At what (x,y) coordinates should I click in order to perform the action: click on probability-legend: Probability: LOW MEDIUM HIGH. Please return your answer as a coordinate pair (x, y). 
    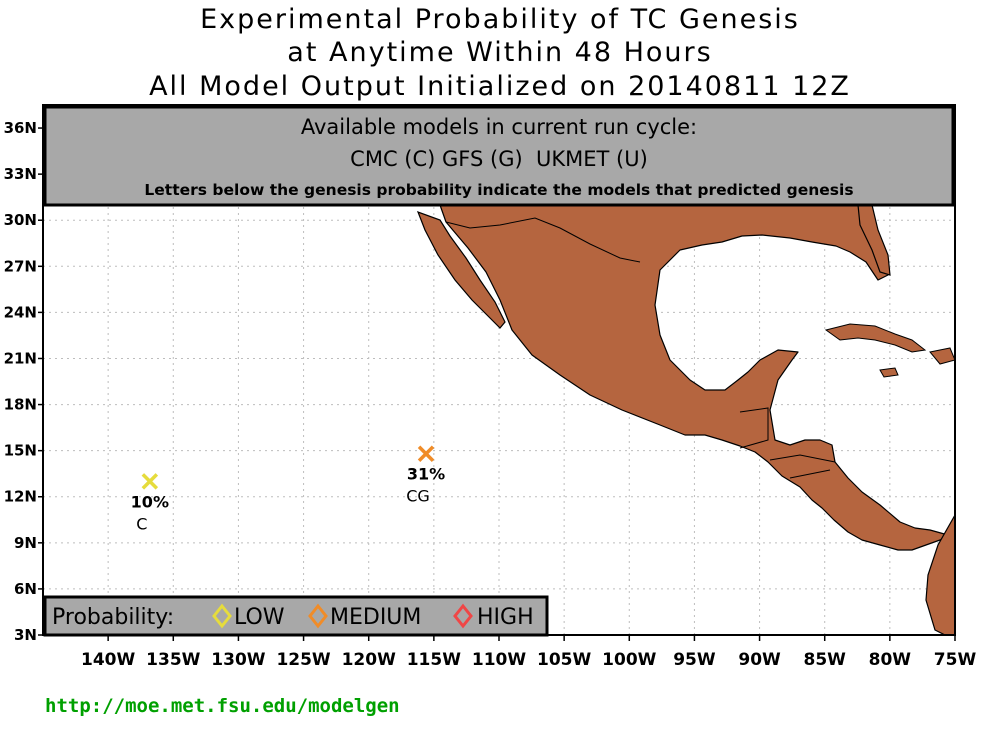
    Looking at the image, I should click on (296, 616).